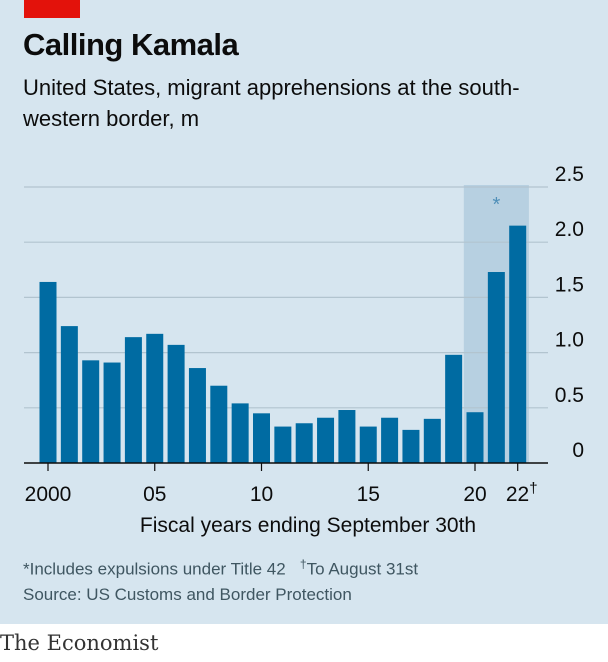  What do you see at coordinates (518, 344) in the screenshot?
I see `bar-2022` at bounding box center [518, 344].